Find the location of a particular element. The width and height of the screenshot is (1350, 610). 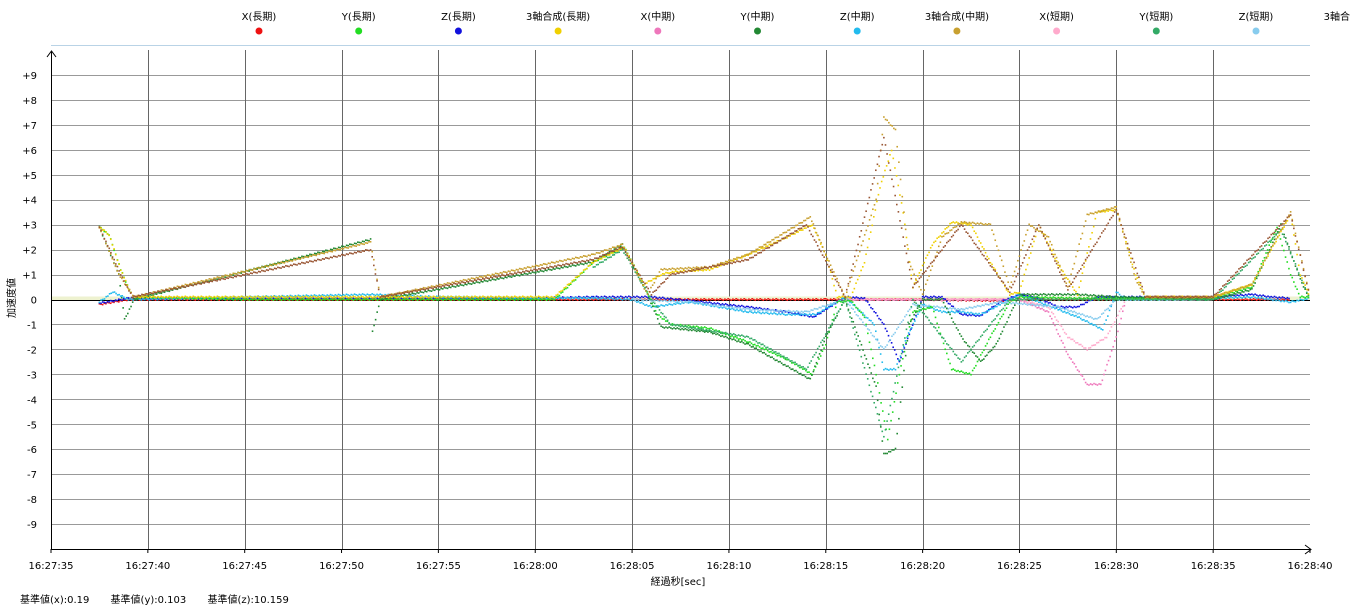

legend-marker is located at coordinates (658, 31).